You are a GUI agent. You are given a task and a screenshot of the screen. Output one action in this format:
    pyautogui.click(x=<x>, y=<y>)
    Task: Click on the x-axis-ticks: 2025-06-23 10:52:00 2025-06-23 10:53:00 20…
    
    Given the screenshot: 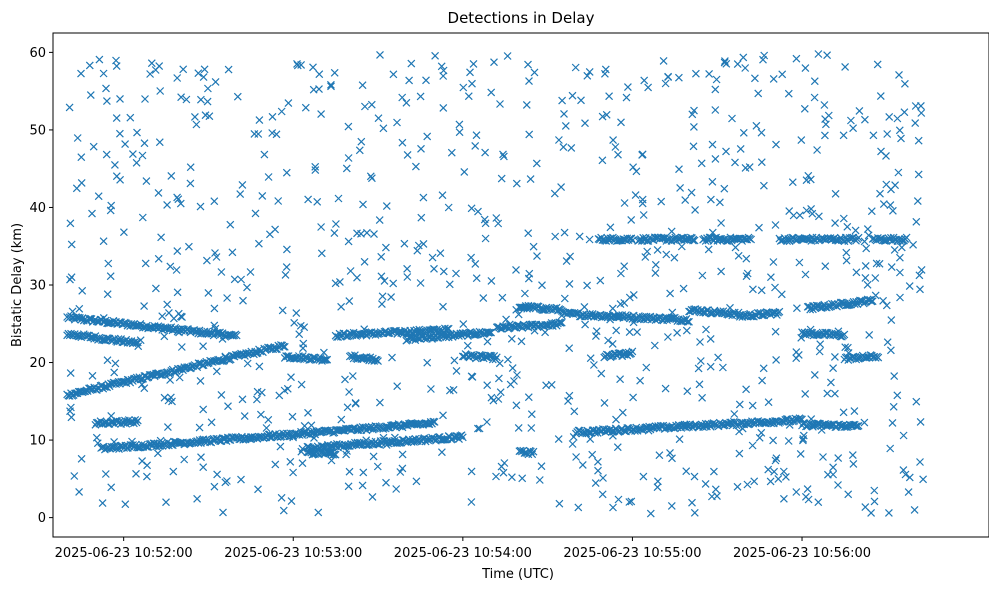 What is the action you would take?
    pyautogui.click(x=463, y=549)
    